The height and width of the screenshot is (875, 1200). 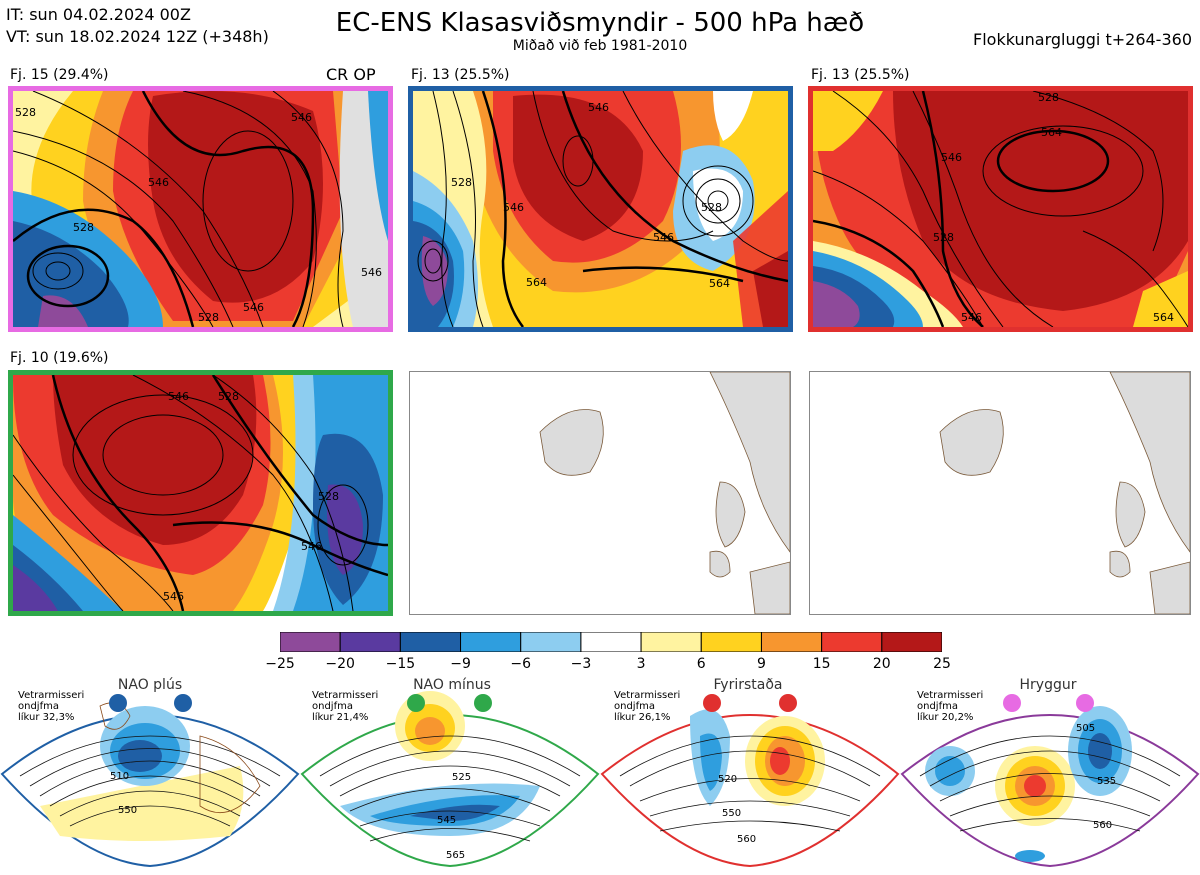 What do you see at coordinates (150, 785) in the screenshot?
I see `regime-nao-plus` at bounding box center [150, 785].